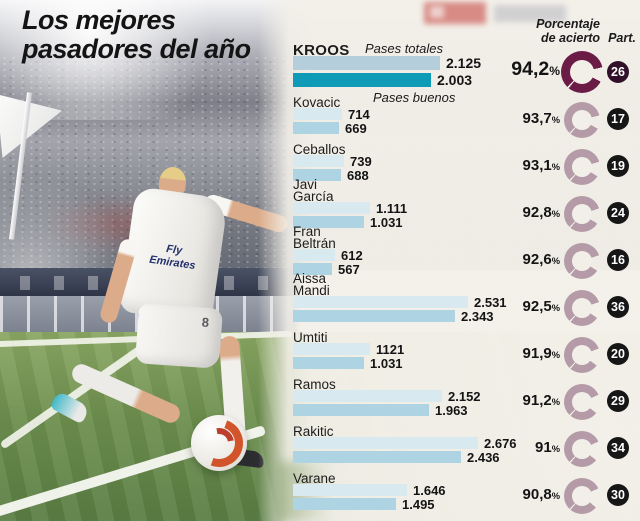 The height and width of the screenshot is (521, 640). Describe the element at coordinates (618, 307) in the screenshot. I see `participation-badge: 36` at that location.